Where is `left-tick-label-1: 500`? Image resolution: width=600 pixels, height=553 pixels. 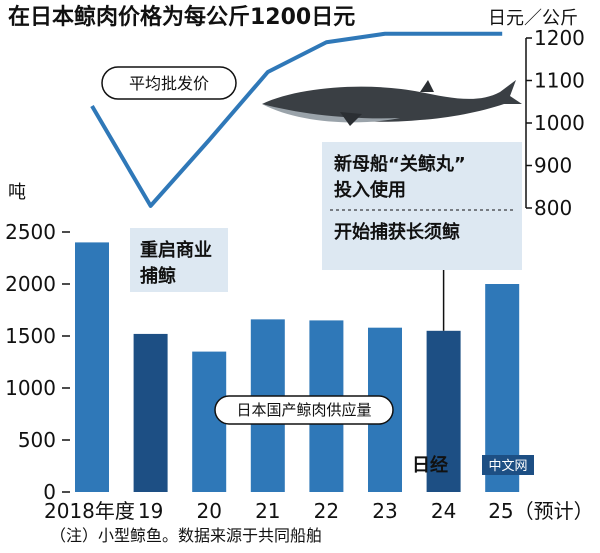 left-tick-label-1: 500 is located at coordinates (37, 440).